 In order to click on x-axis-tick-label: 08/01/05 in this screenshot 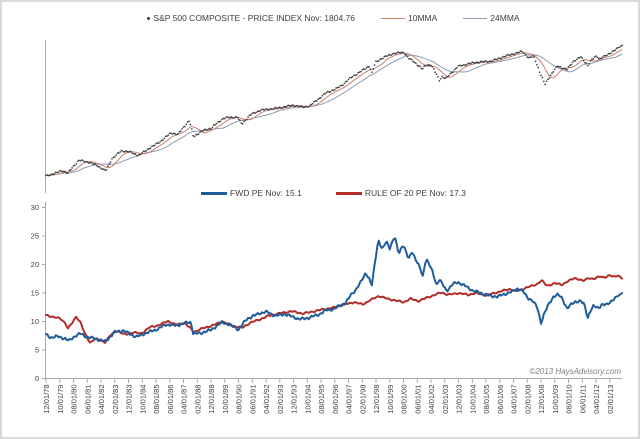, I will do `click(486, 399)`.